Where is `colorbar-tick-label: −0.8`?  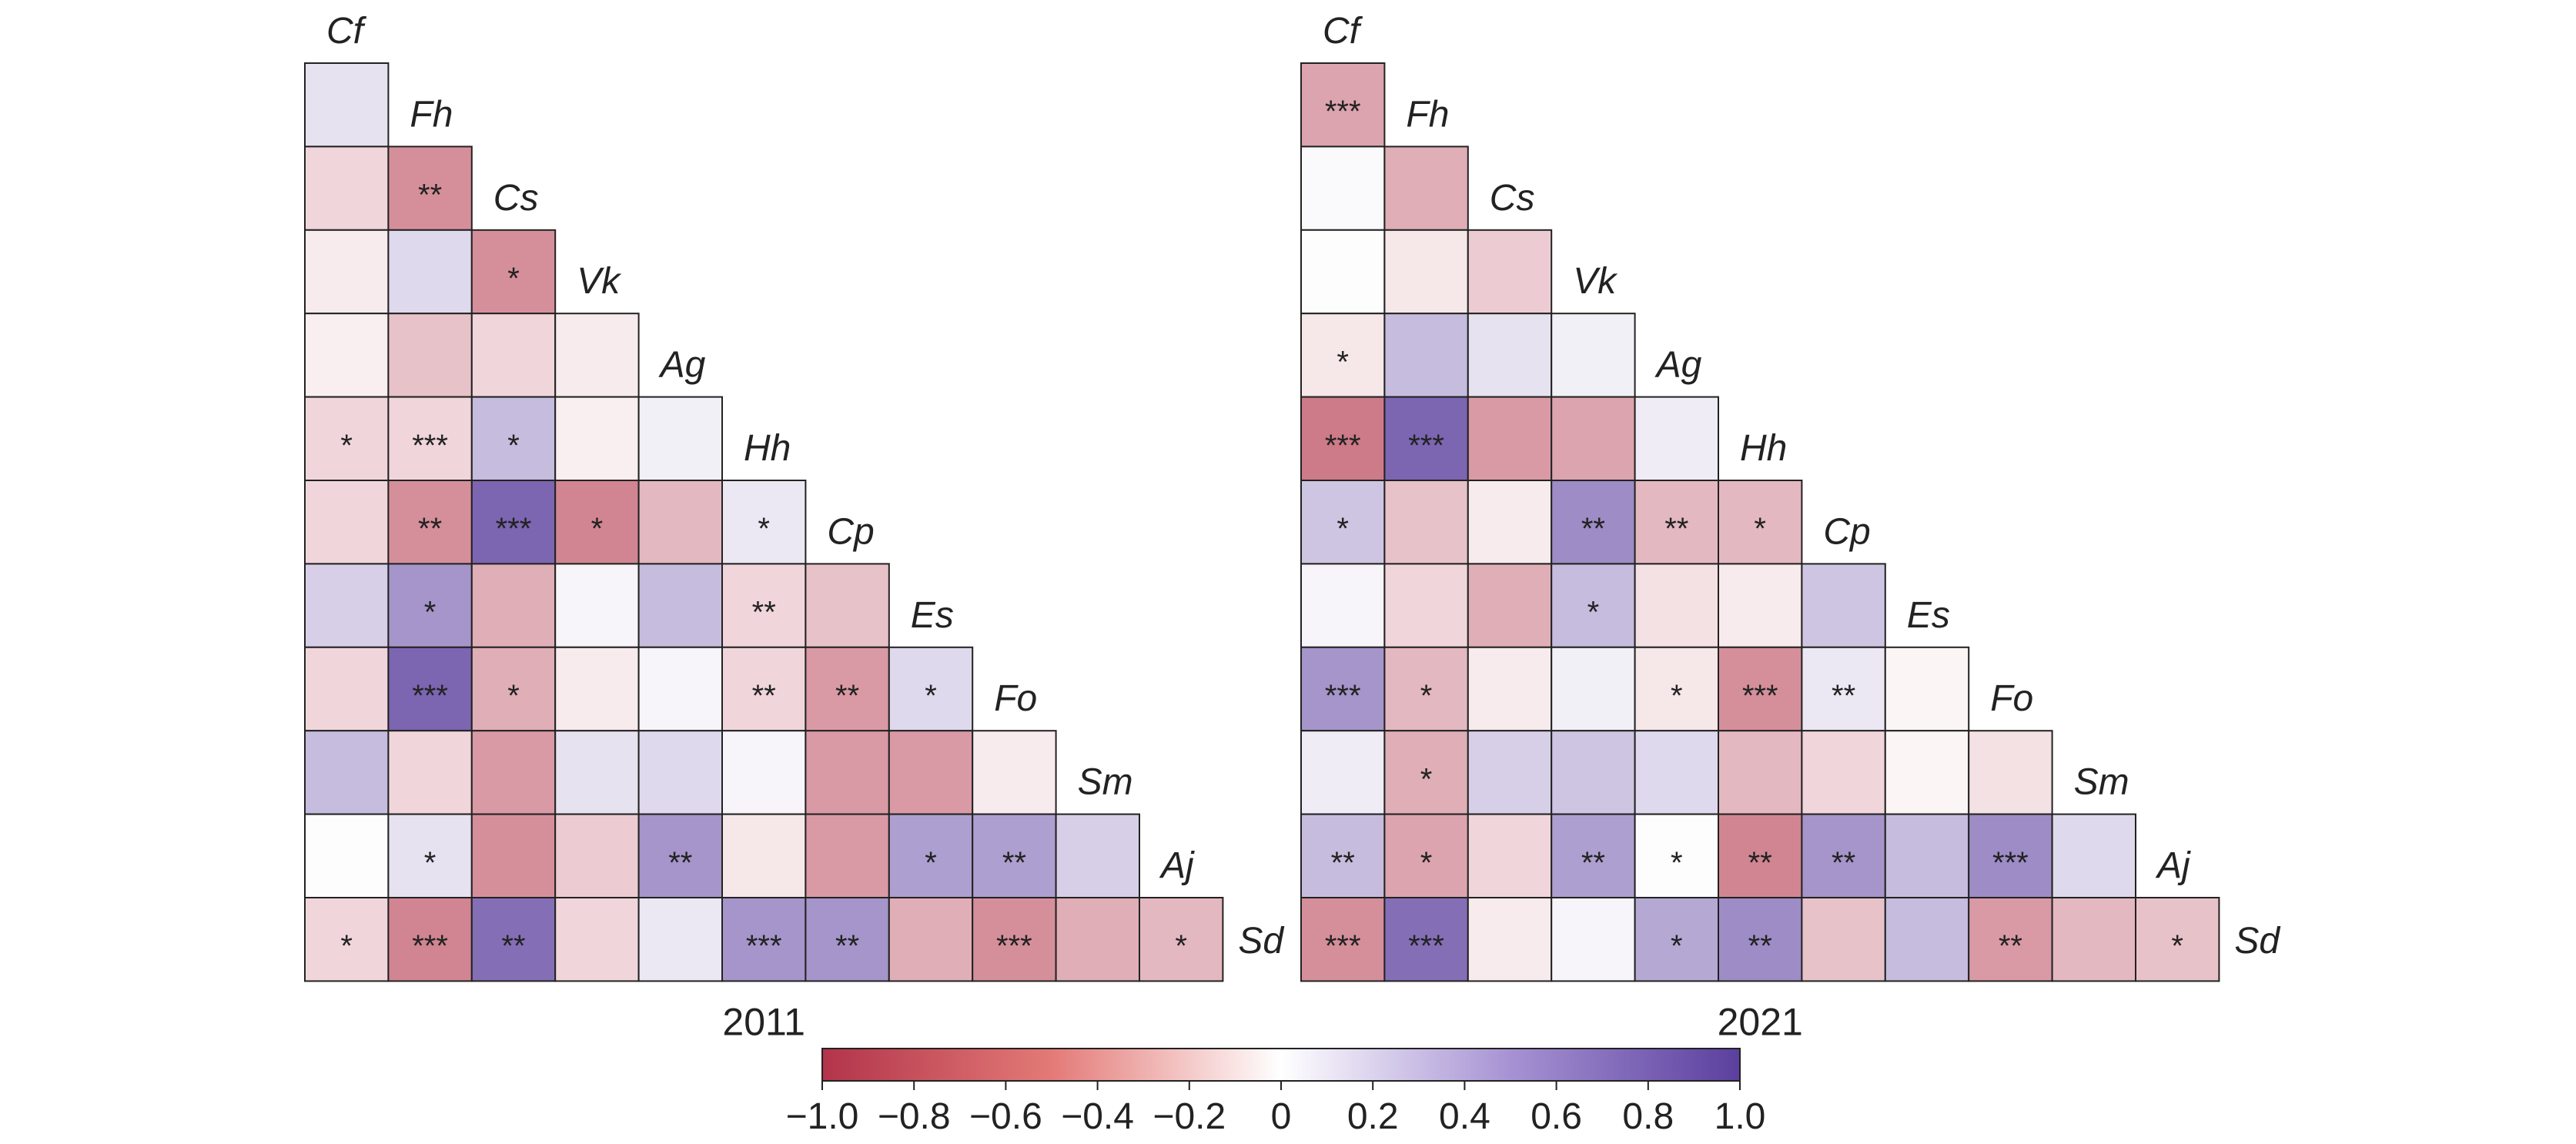 colorbar-tick-label: −0.8 is located at coordinates (915, 1116).